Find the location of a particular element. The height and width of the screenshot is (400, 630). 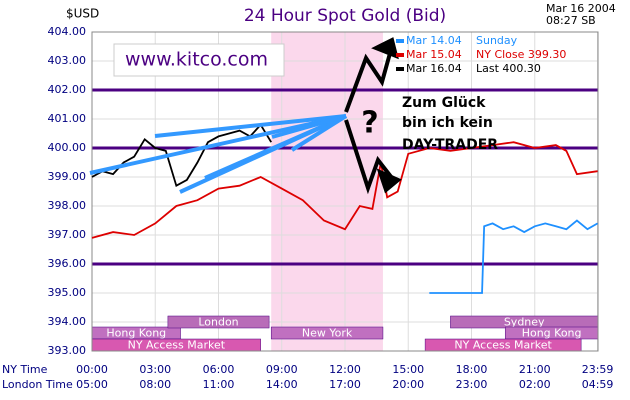

date: Mar 16 2004 is located at coordinates (581, 8).